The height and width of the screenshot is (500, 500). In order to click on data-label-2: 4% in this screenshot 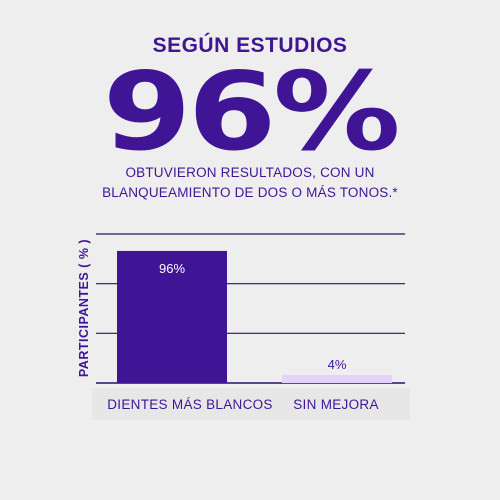, I will do `click(337, 364)`.